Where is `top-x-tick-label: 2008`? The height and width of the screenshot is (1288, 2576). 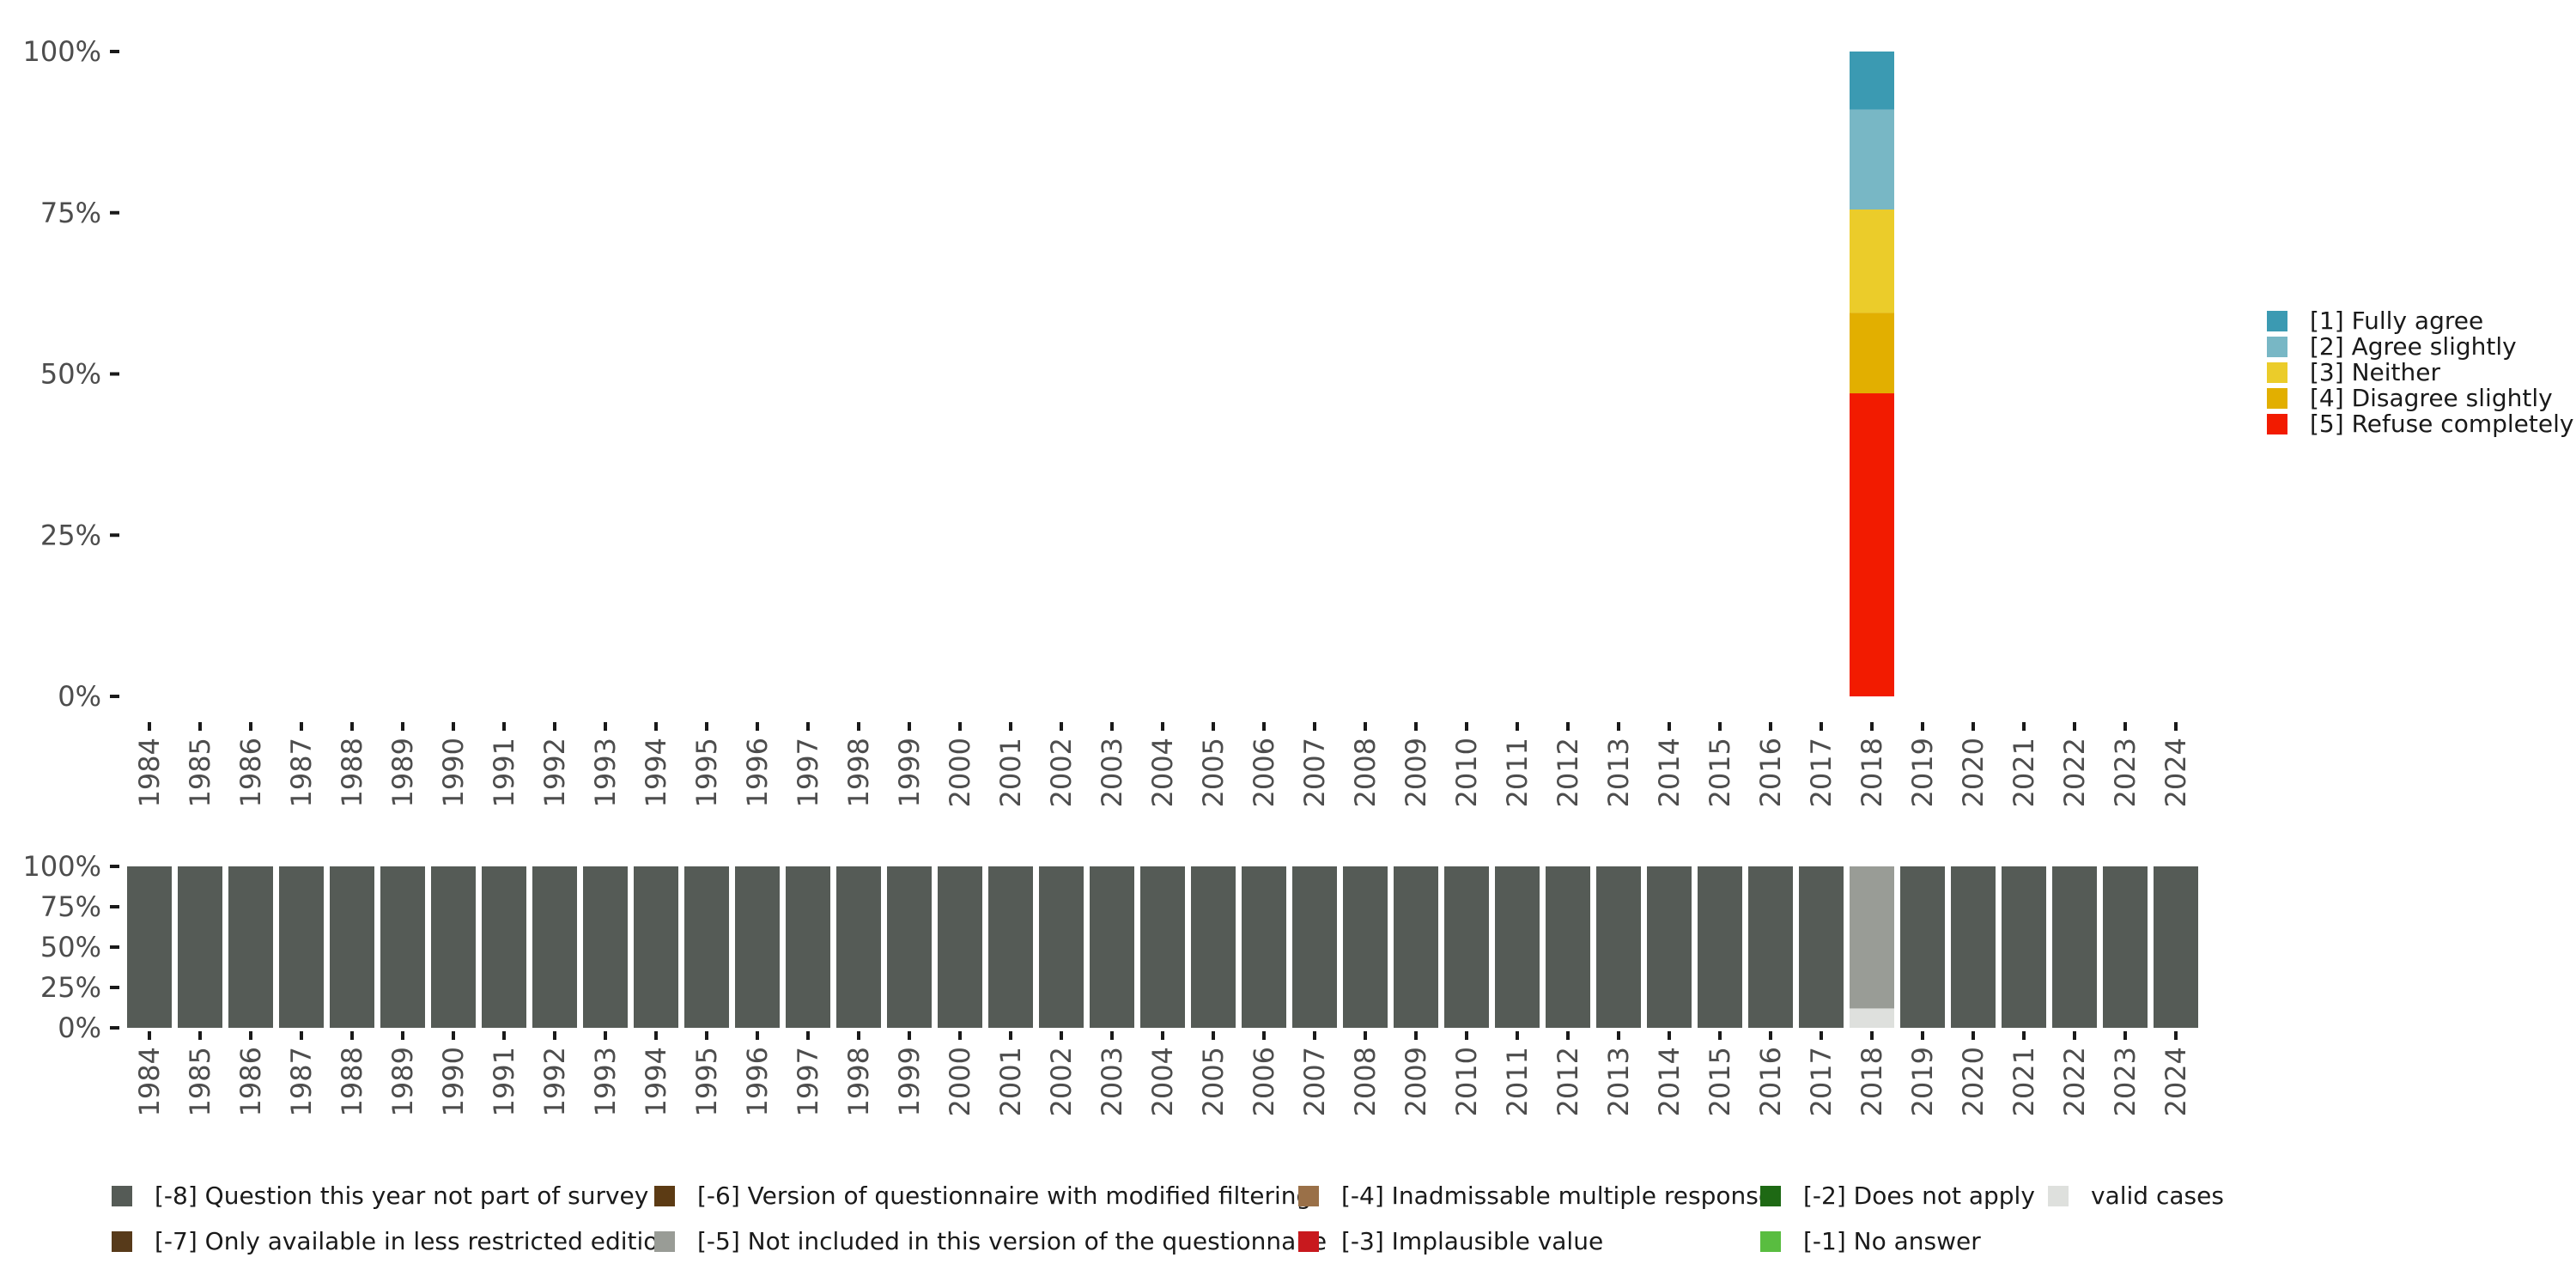
top-x-tick-label: 2008 is located at coordinates (1365, 772).